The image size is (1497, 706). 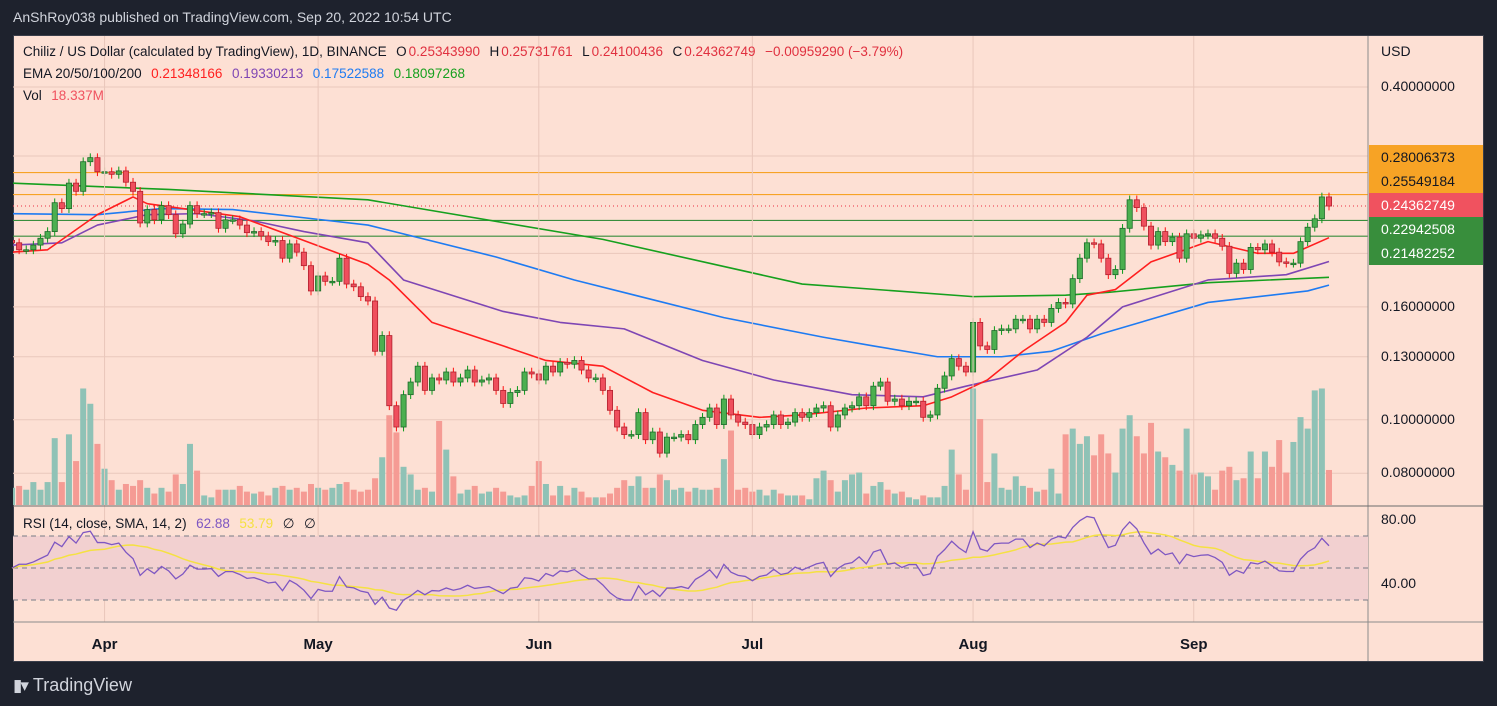 What do you see at coordinates (1418, 472) in the screenshot?
I see `price-tick: 0.08000000` at bounding box center [1418, 472].